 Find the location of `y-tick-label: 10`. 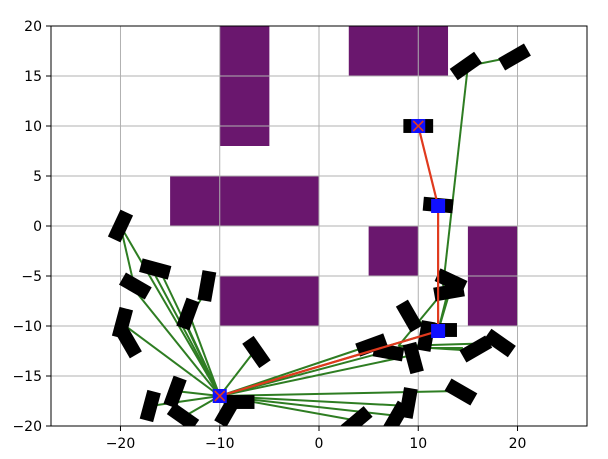

y-tick-label: 10 is located at coordinates (33, 127).